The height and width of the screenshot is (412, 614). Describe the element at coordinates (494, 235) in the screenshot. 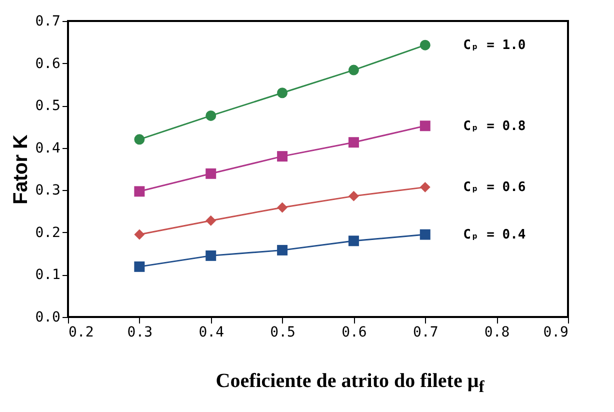

I see `text: Cₚ = 0.4` at that location.